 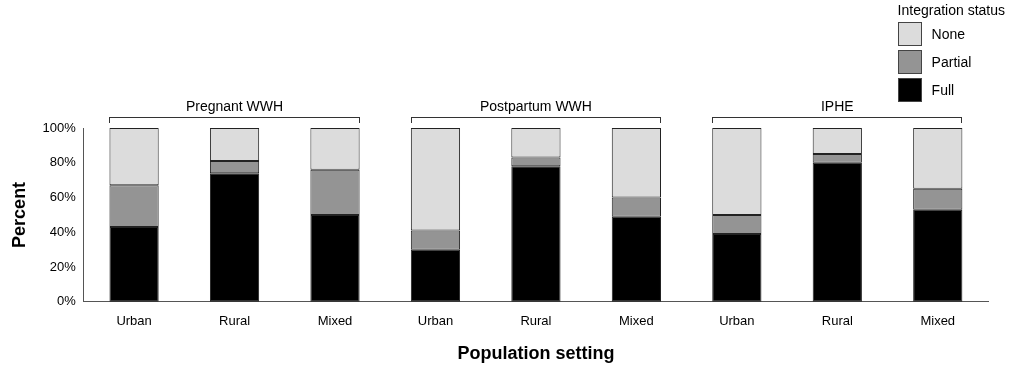 I want to click on text: IPHE, so click(x=837, y=106).